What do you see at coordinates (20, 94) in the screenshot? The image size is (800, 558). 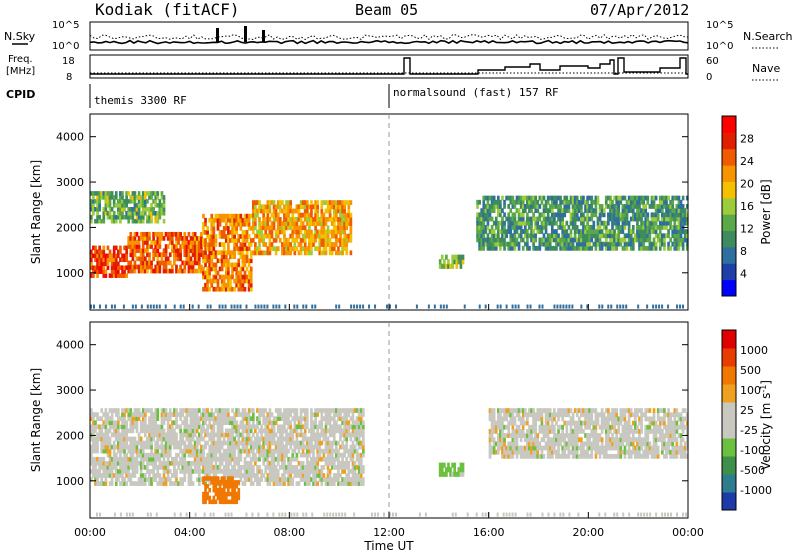 I see `cpid-label: CPID` at bounding box center [20, 94].